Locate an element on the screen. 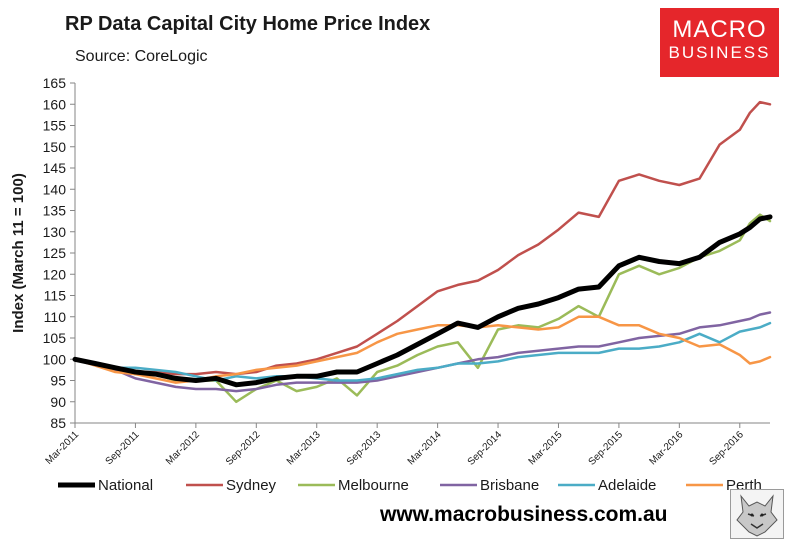 The height and width of the screenshot is (543, 799). x-tick-label: Mar-2012 is located at coordinates (183, 448).